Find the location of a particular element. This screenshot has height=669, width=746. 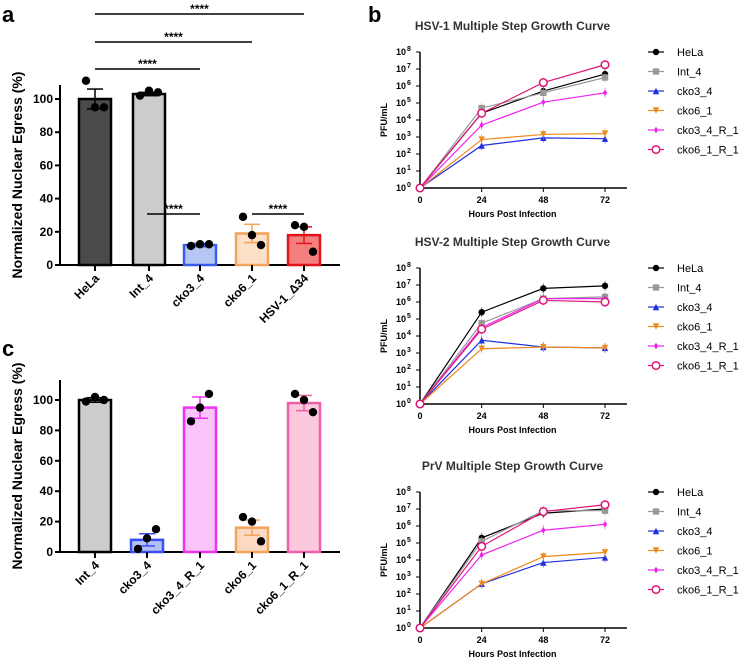

chart-title: HSV-2 Multiple Step Growth Curve is located at coordinates (513, 242).